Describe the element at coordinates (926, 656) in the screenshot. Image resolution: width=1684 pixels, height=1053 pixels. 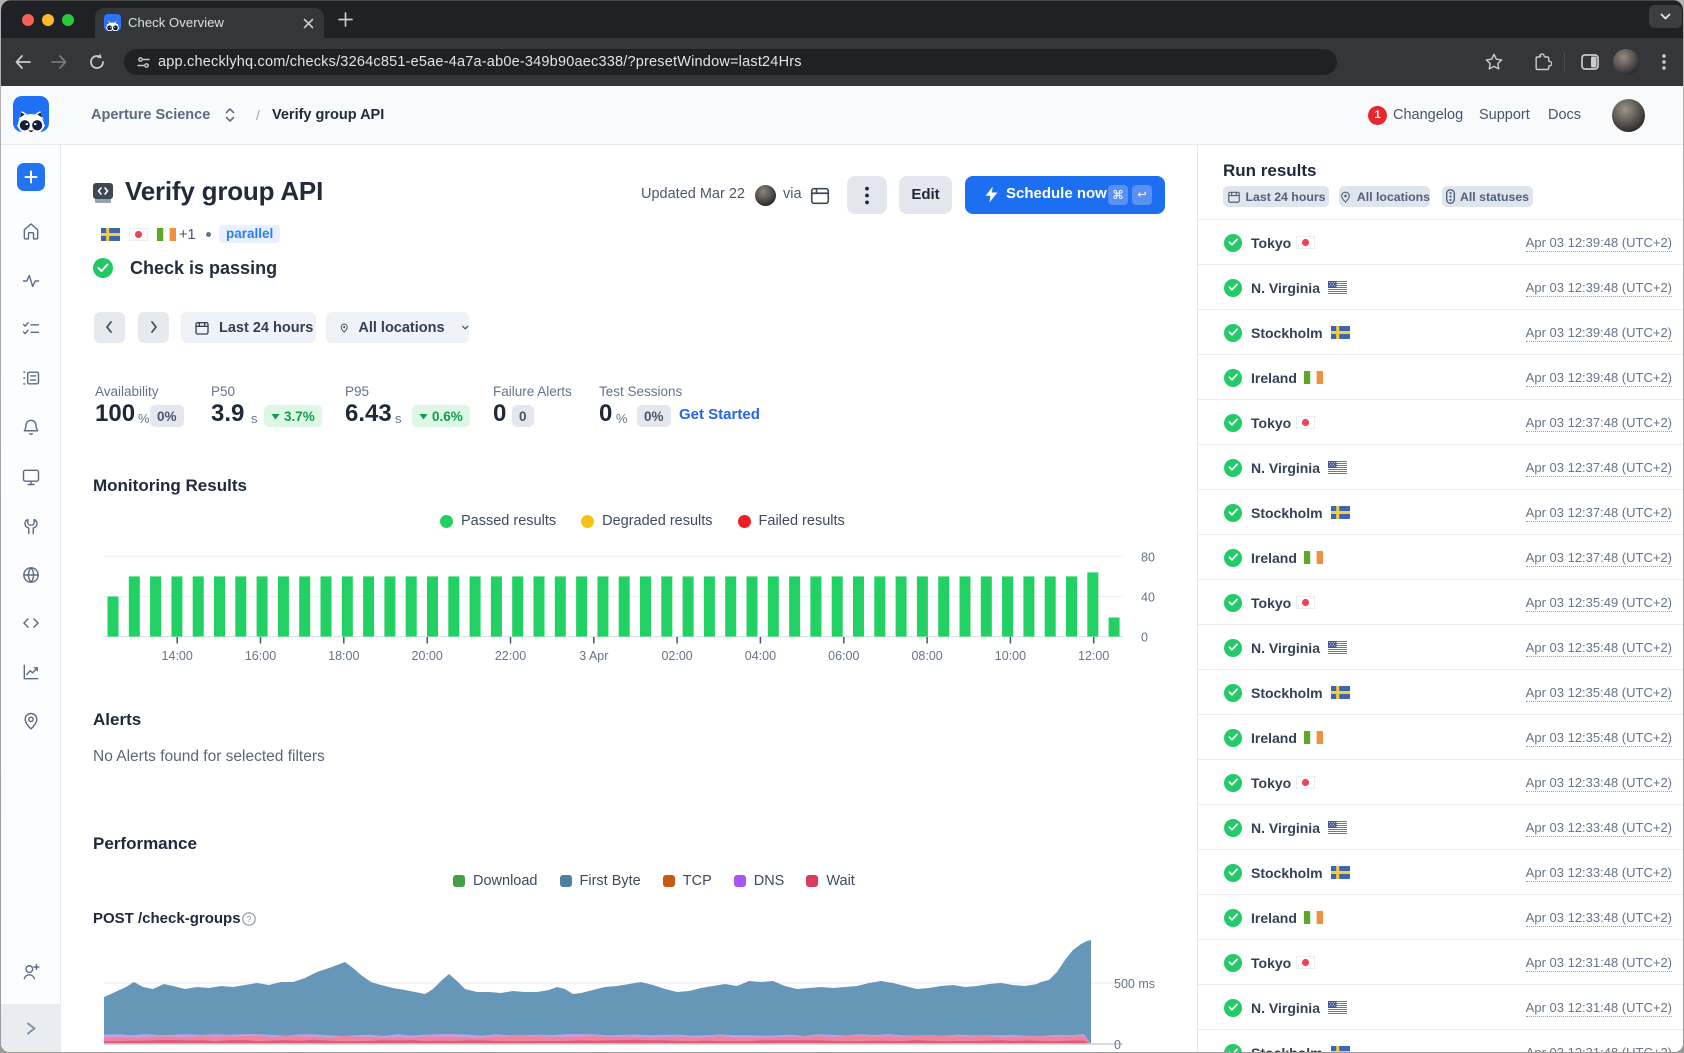
I see `svg-text: 08:00` at that location.